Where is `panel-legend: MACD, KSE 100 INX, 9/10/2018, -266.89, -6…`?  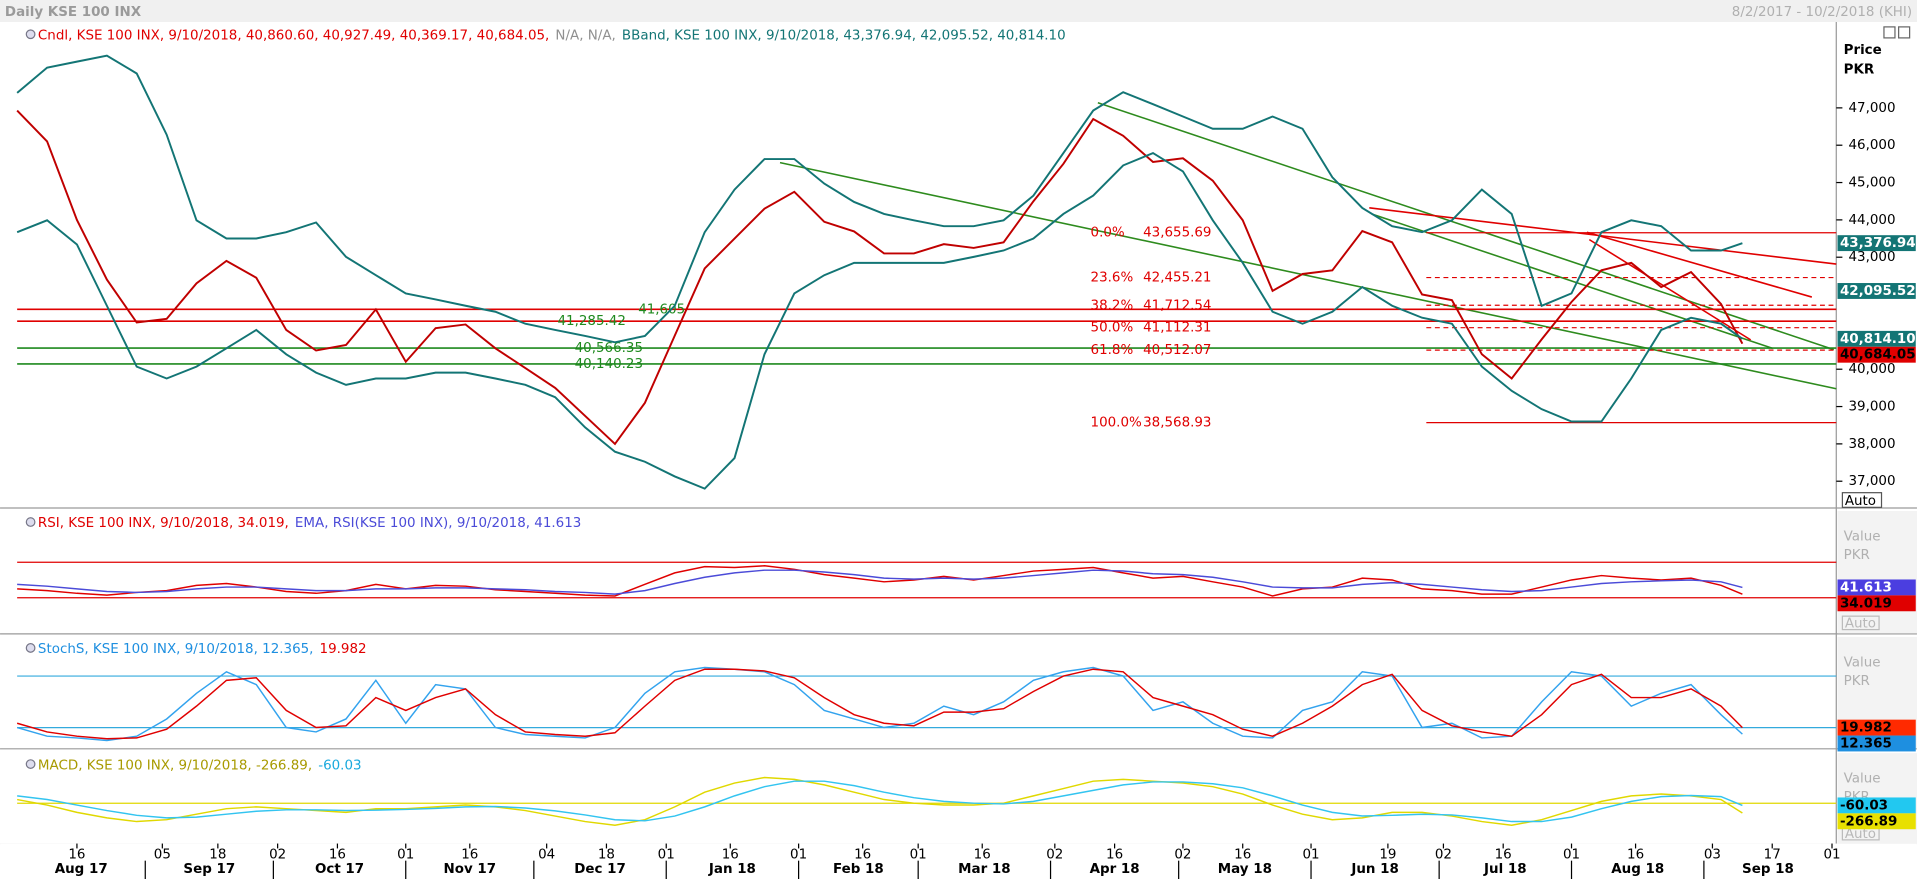 panel-legend: MACD, KSE 100 INX, 9/10/2018, -266.89, -6… is located at coordinates (200, 765).